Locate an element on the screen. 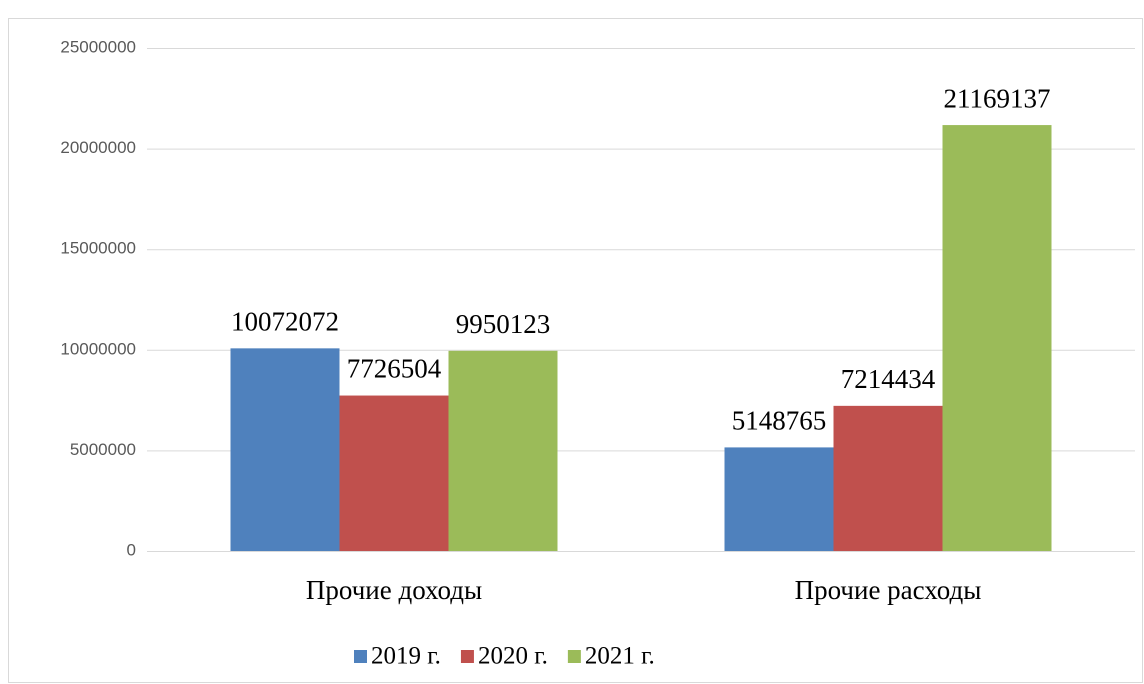 Image resolution: width=1144 pixels, height=684 pixels. y-tick-label: 5000000 is located at coordinates (103, 449).